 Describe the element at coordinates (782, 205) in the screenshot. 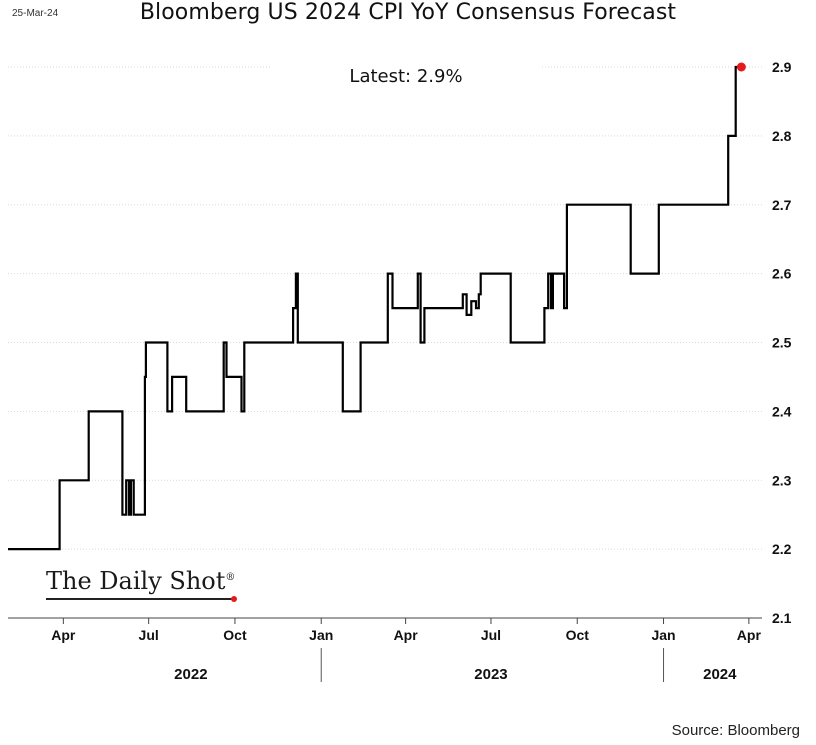

I see `y-tick-label: 2.7` at that location.